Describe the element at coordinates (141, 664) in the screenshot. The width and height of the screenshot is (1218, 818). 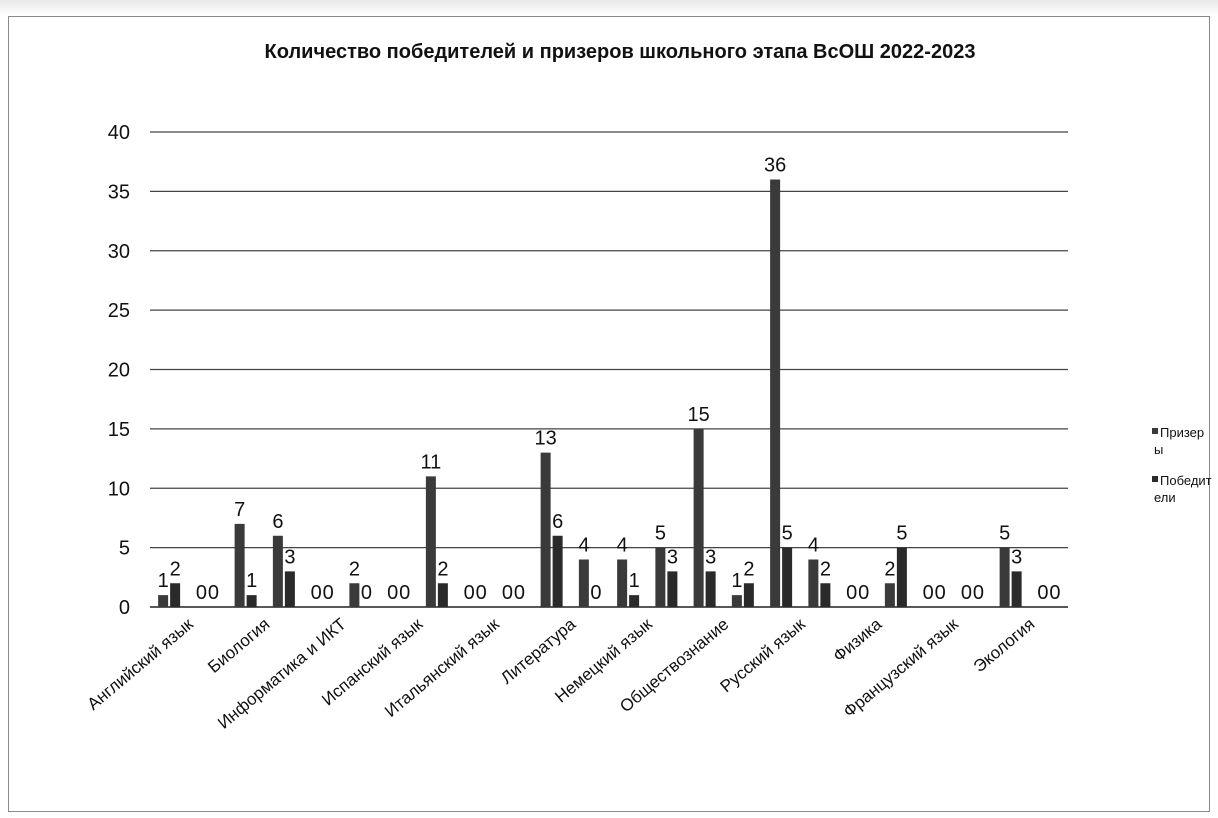
I see `x-tick-label: Английский язык` at that location.